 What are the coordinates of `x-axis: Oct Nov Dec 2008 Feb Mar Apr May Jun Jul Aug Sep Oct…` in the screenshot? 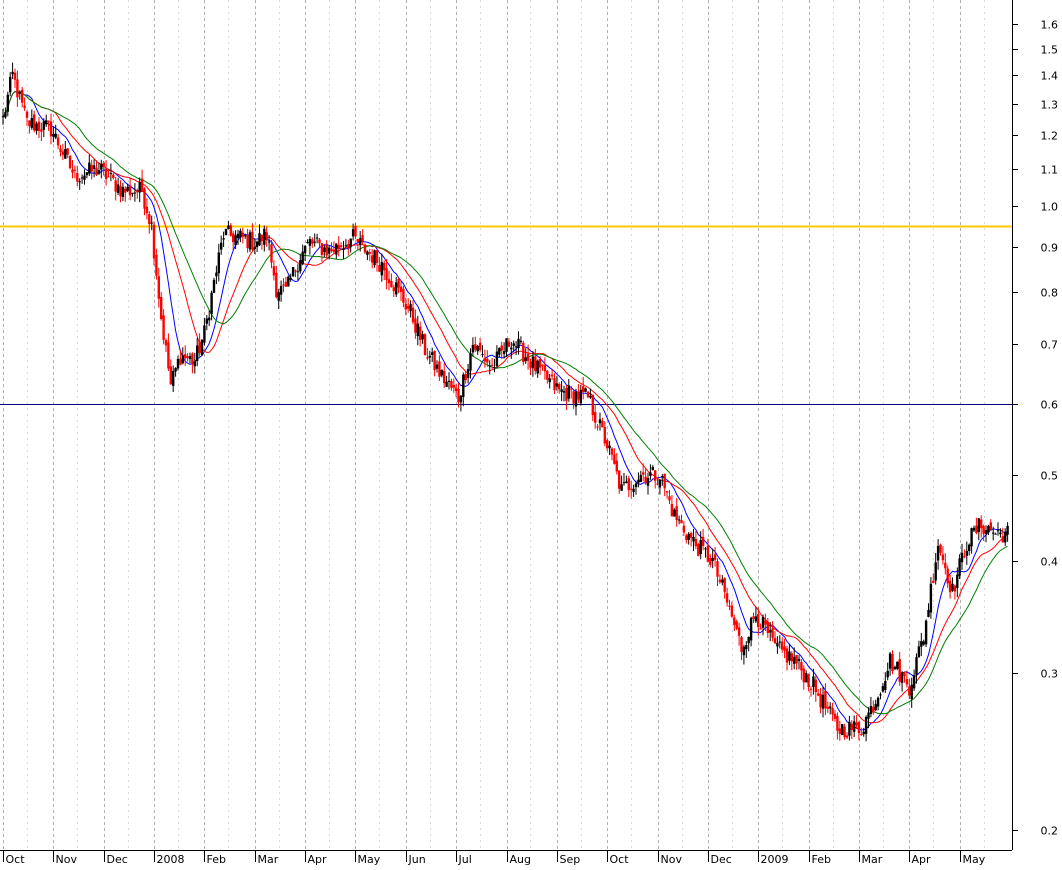 It's located at (506, 858).